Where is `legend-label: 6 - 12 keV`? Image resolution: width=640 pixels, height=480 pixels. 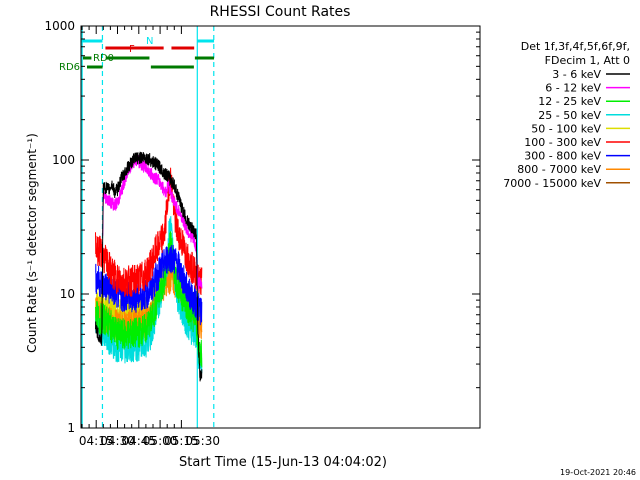
legend-label: 6 - 12 keV is located at coordinates (573, 88).